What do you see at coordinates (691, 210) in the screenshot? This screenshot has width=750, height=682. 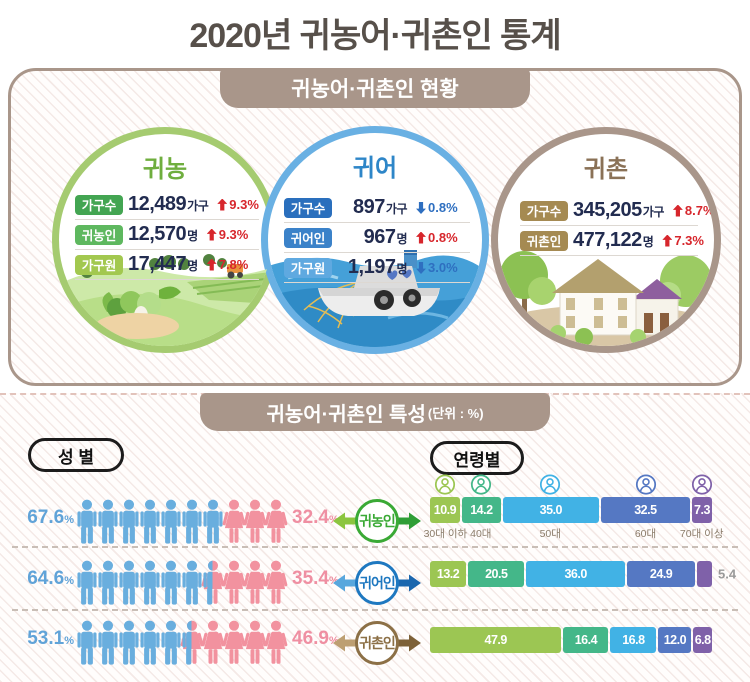 I see `stat-change: 8.7%` at bounding box center [691, 210].